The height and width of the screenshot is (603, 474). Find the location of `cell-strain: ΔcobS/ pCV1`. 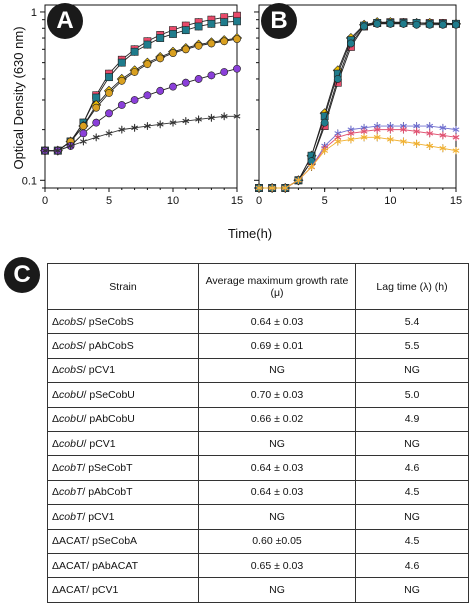

cell-strain: ΔcobS/ pCV1 is located at coordinates (123, 370).